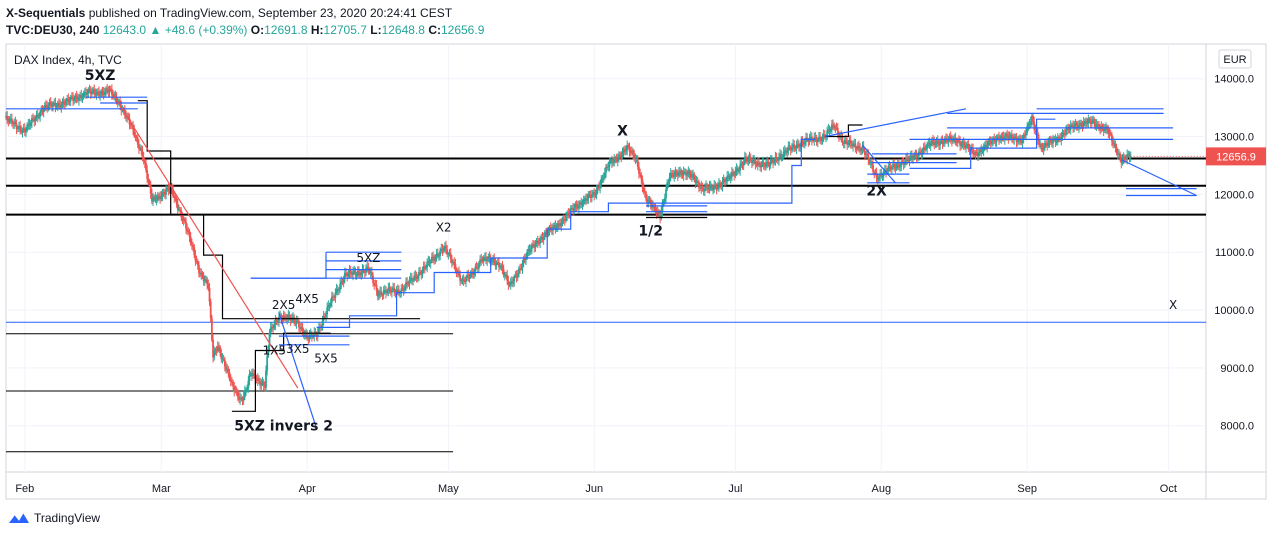 The height and width of the screenshot is (538, 1274). Describe the element at coordinates (54, 518) in the screenshot. I see `tradingview-brand: TradingView` at that location.